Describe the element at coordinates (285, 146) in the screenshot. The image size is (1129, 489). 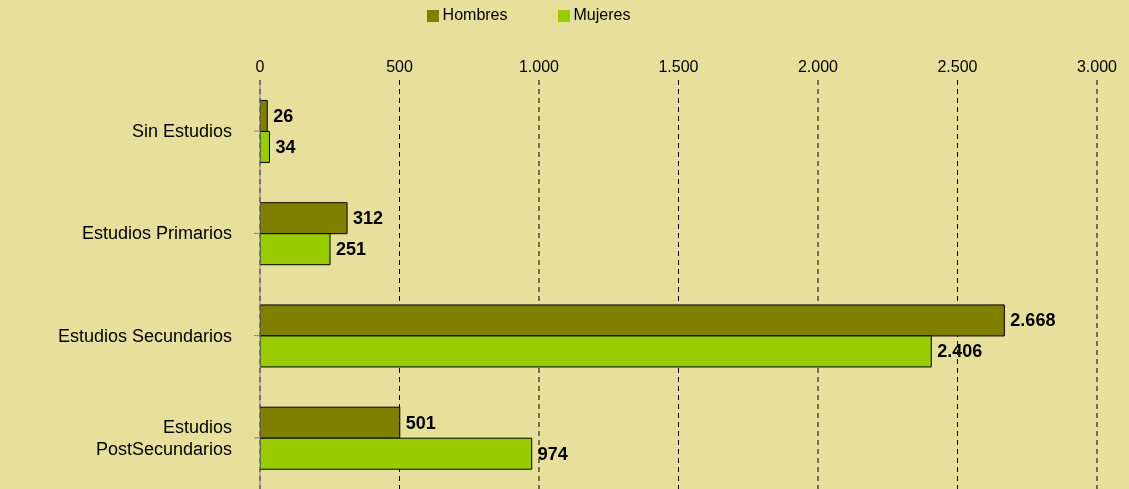
I see `data-label: 34` at that location.